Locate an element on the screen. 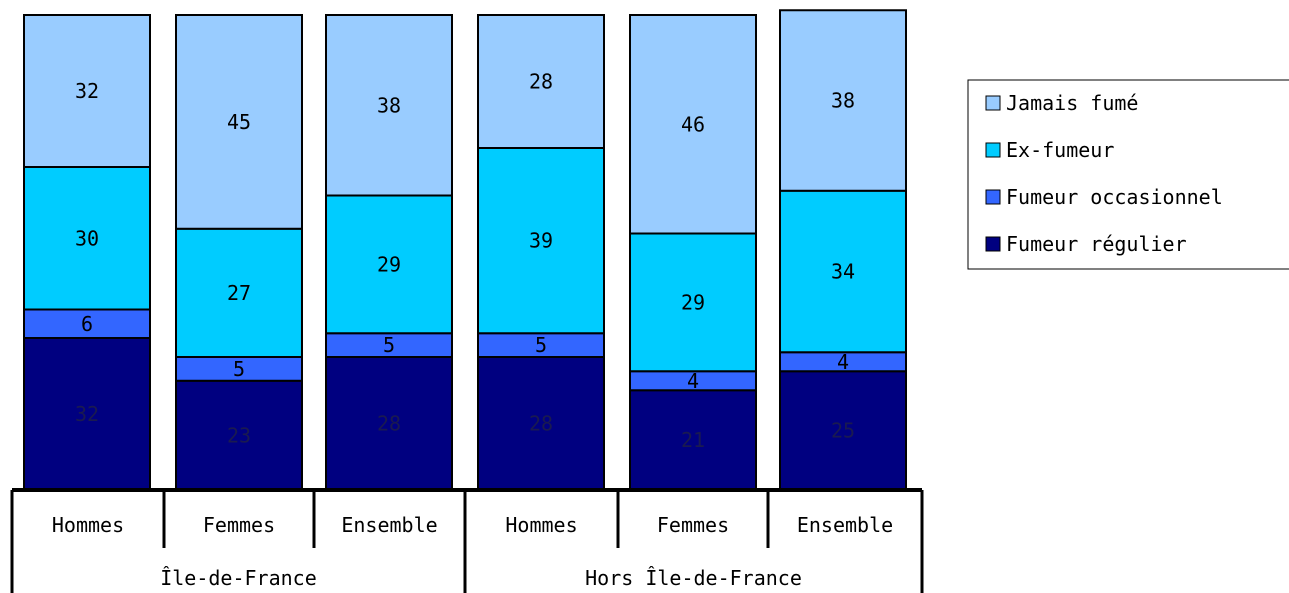 This screenshot has width=1289, height=593. legend-swatch-ex-fumeur is located at coordinates (993, 150).